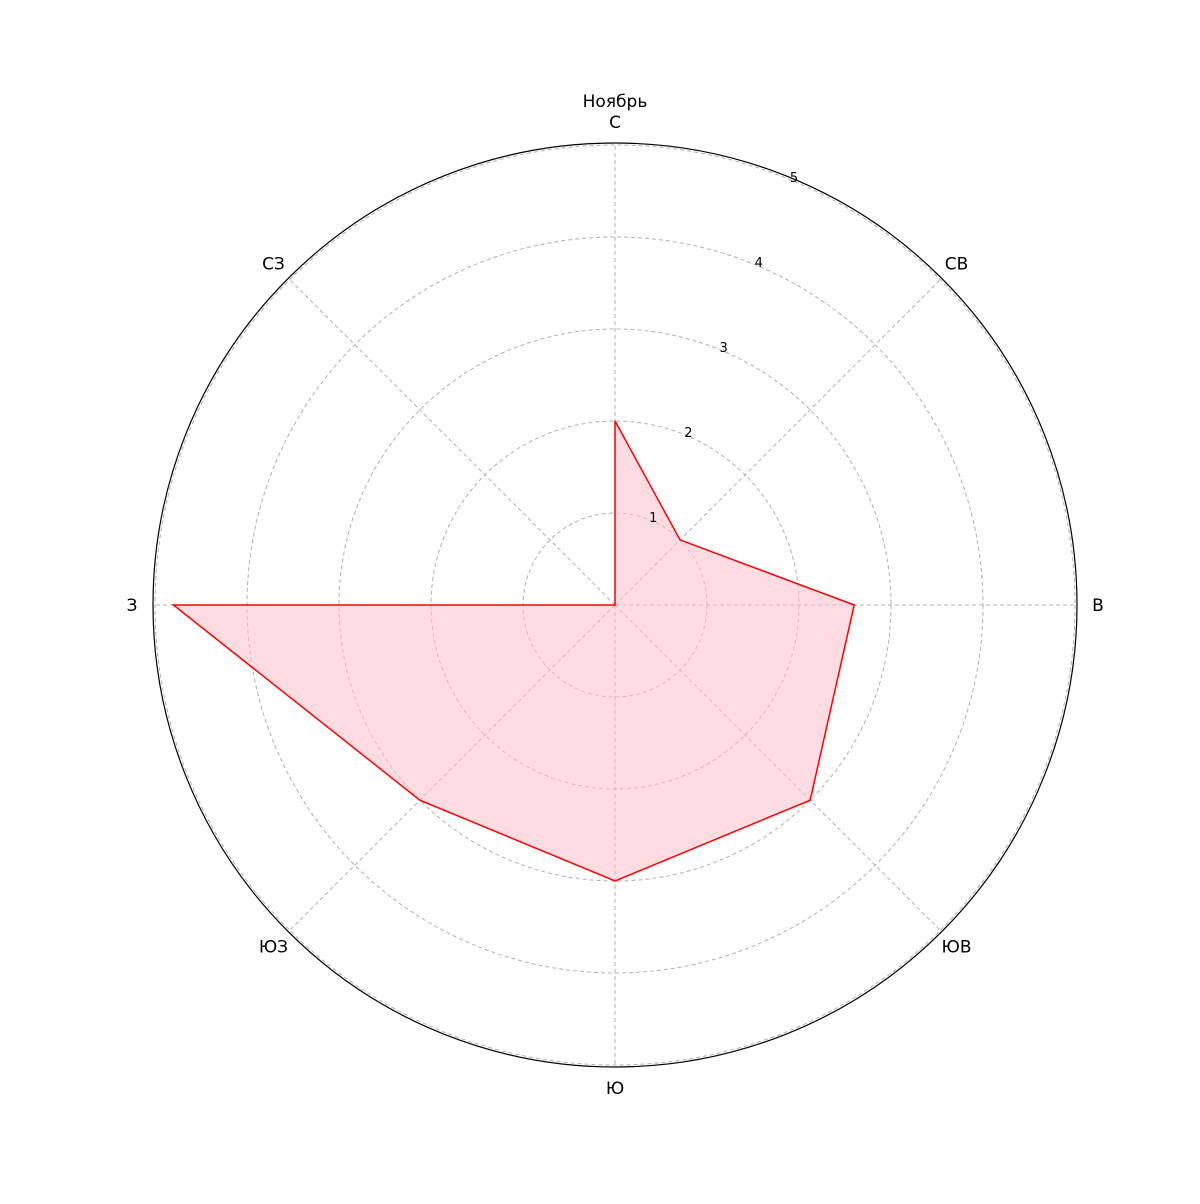 This screenshot has height=1204, width=1200. I want to click on category-label-ЮЗ: ЮЗ, so click(273, 948).